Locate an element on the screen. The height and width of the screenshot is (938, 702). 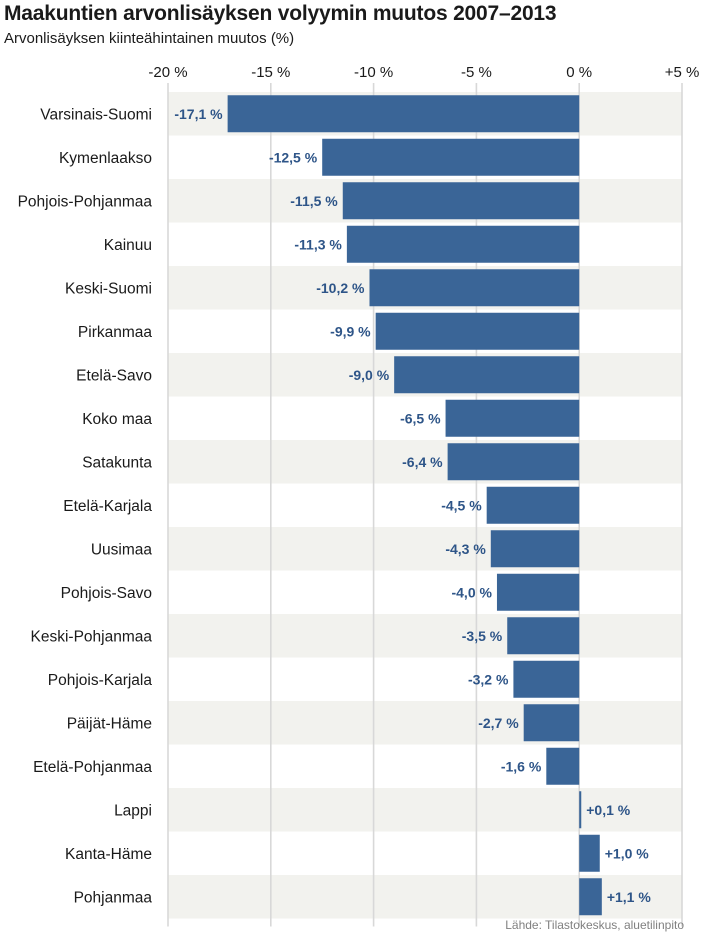
x-tick-label: 0 % is located at coordinates (579, 72).